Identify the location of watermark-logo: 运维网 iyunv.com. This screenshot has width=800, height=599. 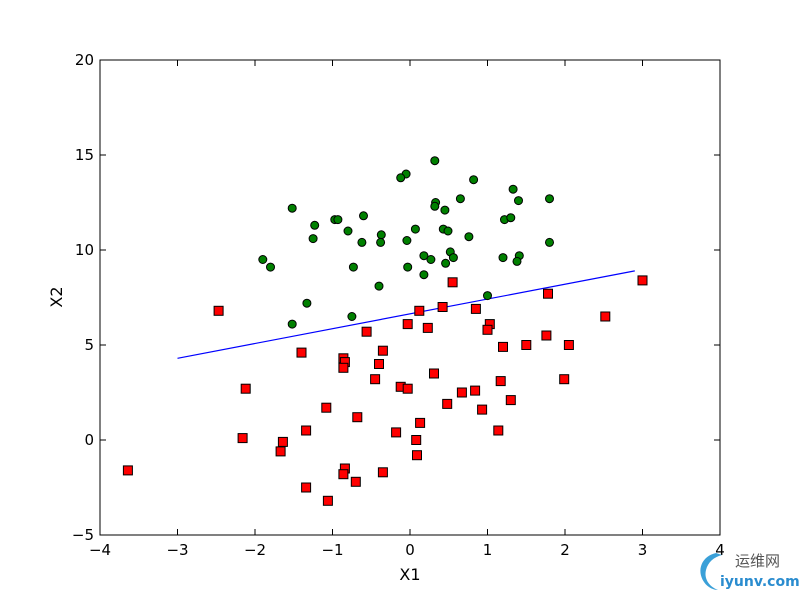
(747, 571).